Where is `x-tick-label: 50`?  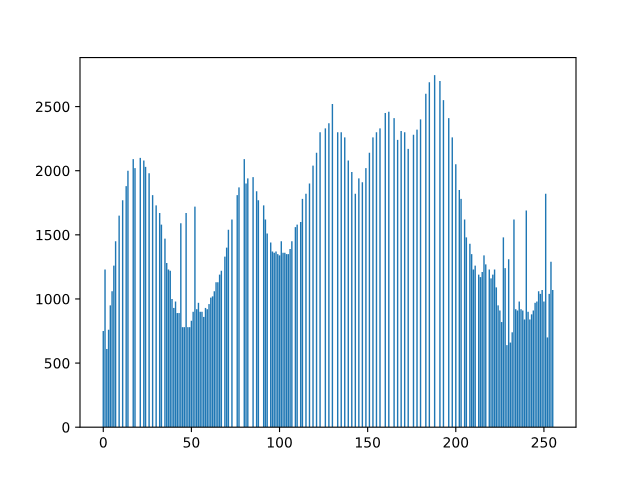 x-tick-label: 50 is located at coordinates (192, 442).